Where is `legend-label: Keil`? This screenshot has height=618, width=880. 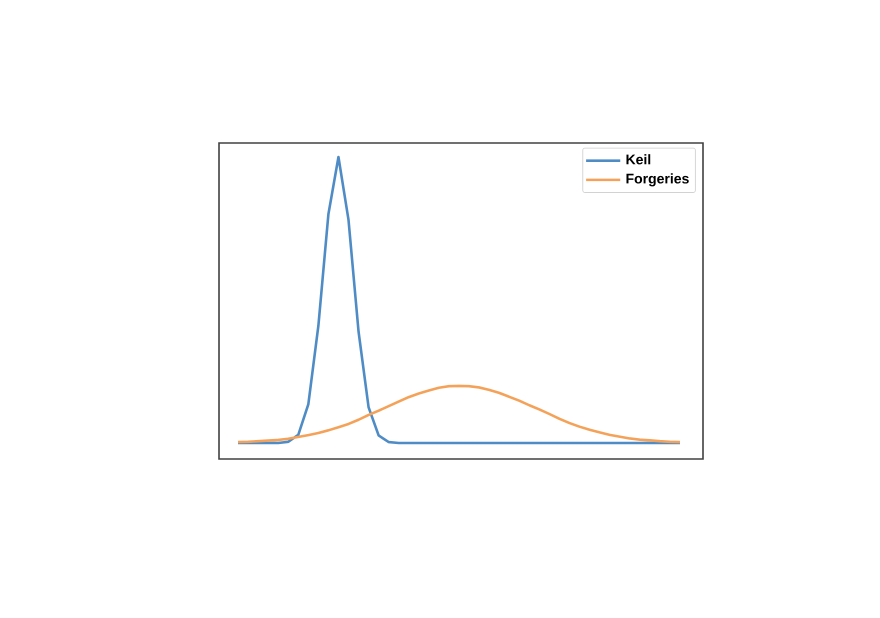
legend-label: Keil is located at coordinates (638, 159).